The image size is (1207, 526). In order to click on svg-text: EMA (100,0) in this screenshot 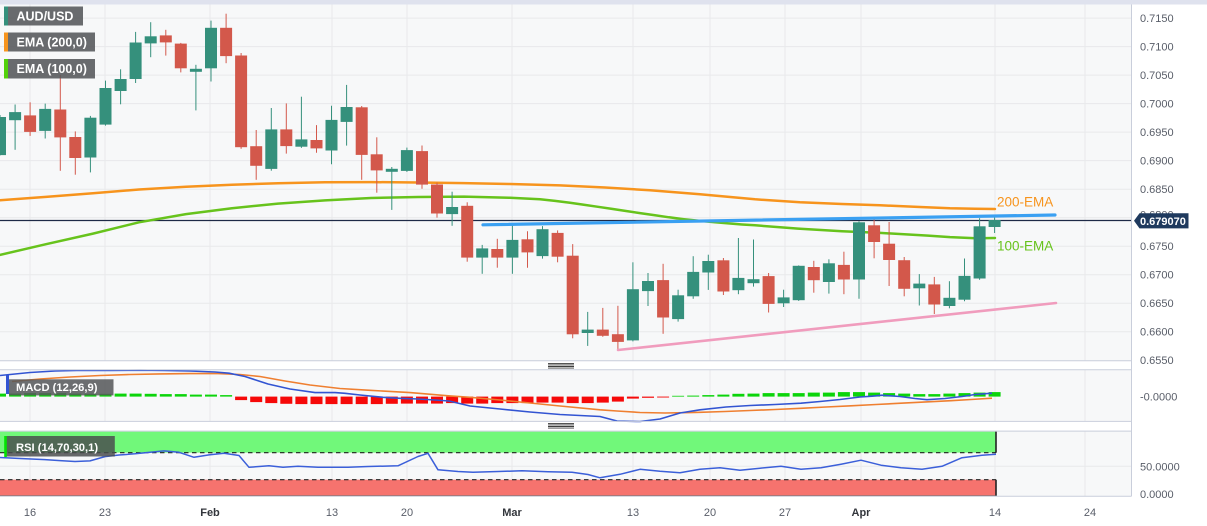, I will do `click(52, 69)`.